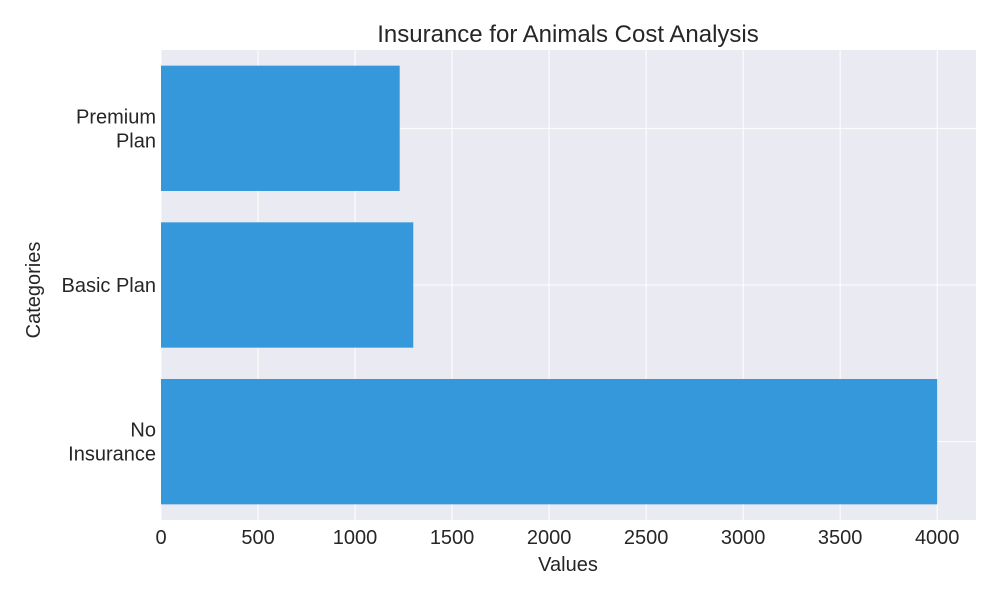 The image size is (1000, 605). Describe the element at coordinates (160, 538) in the screenshot. I see `x-tick-label: 0` at that location.